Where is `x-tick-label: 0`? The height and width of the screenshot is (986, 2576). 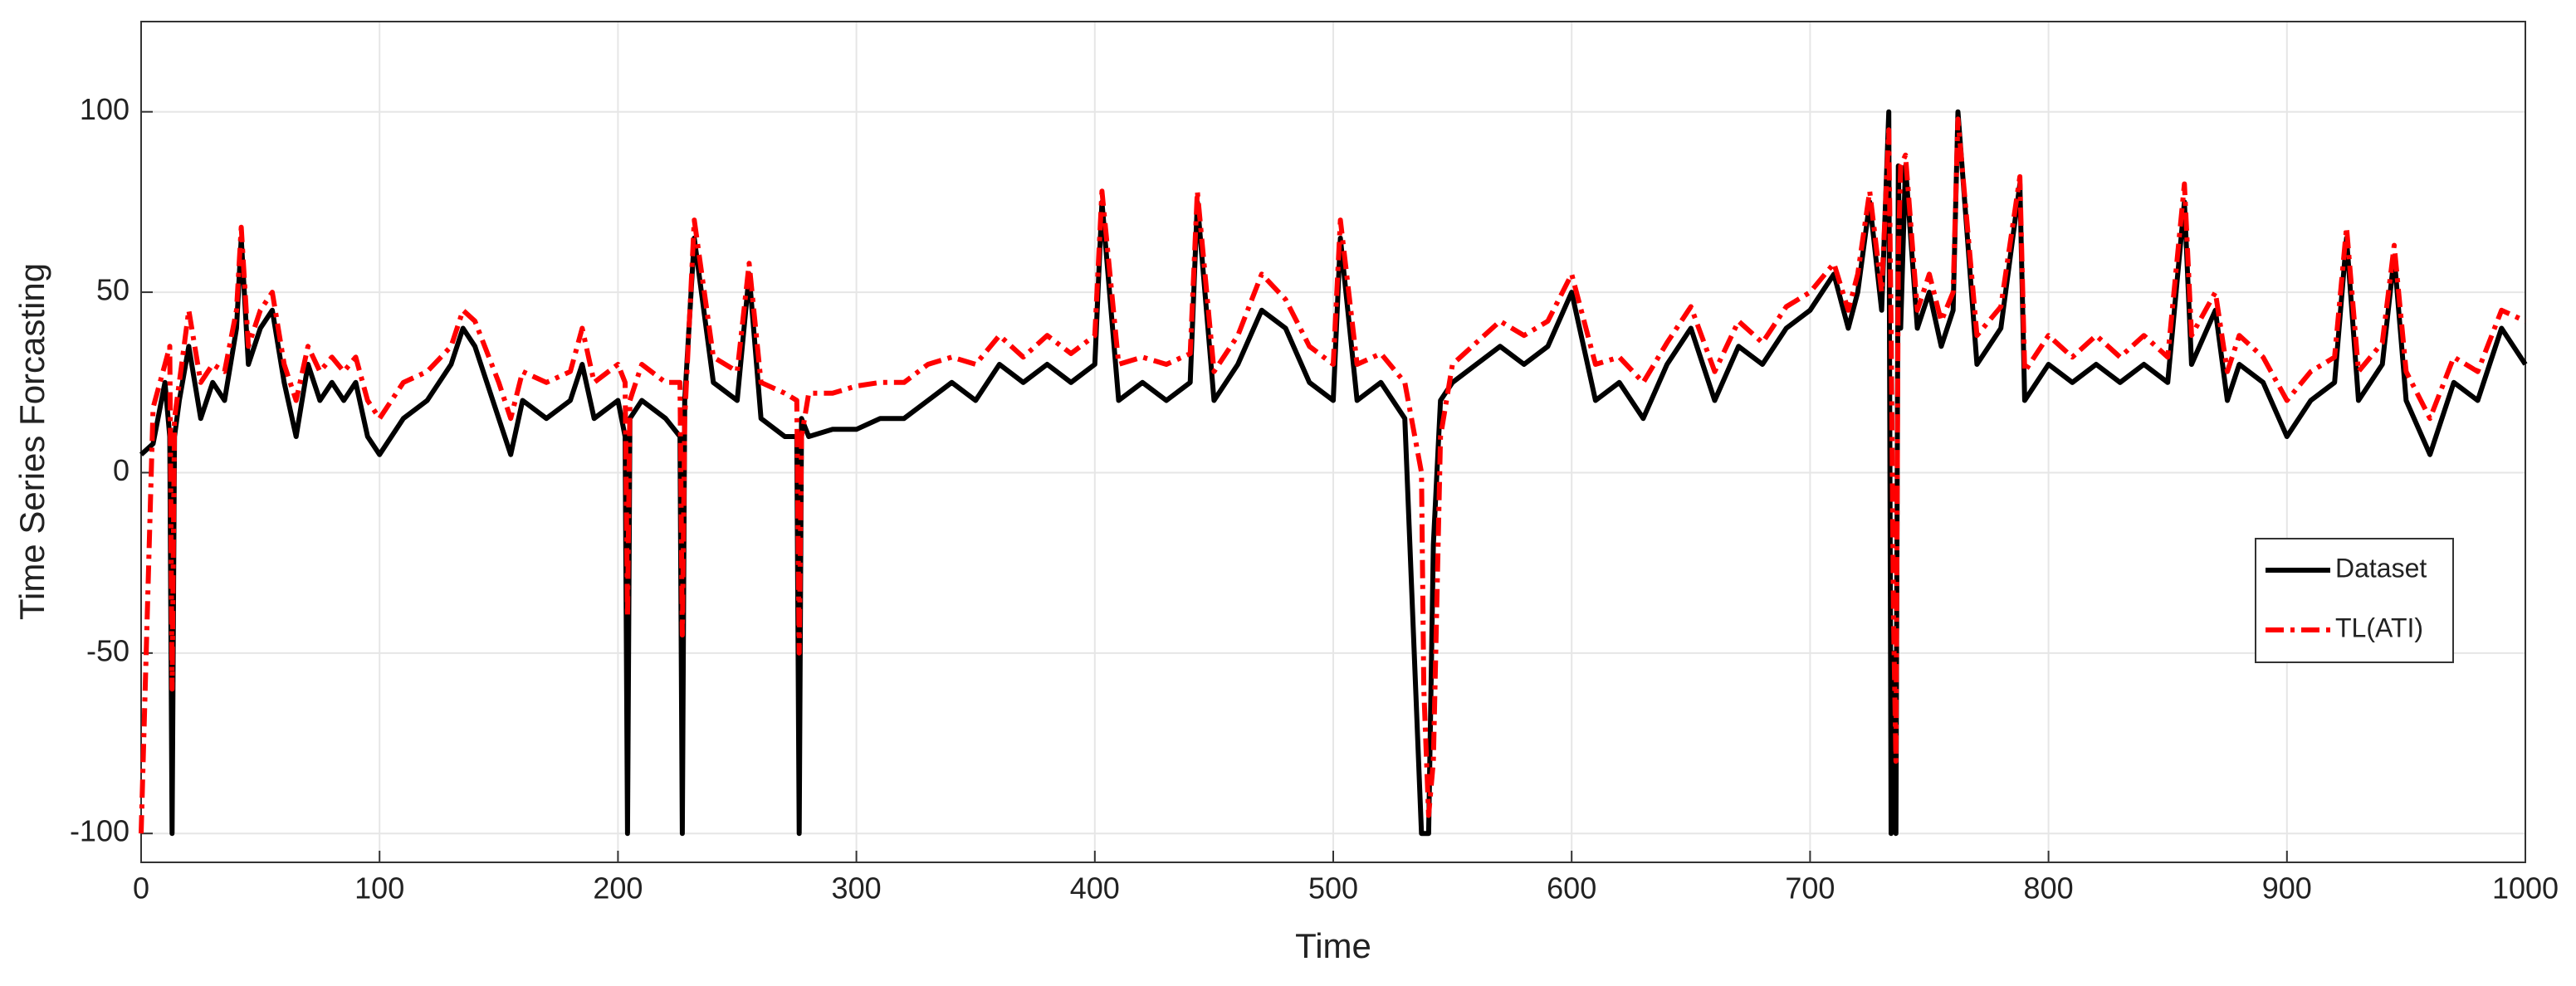
x-tick-label: 0 is located at coordinates (141, 888).